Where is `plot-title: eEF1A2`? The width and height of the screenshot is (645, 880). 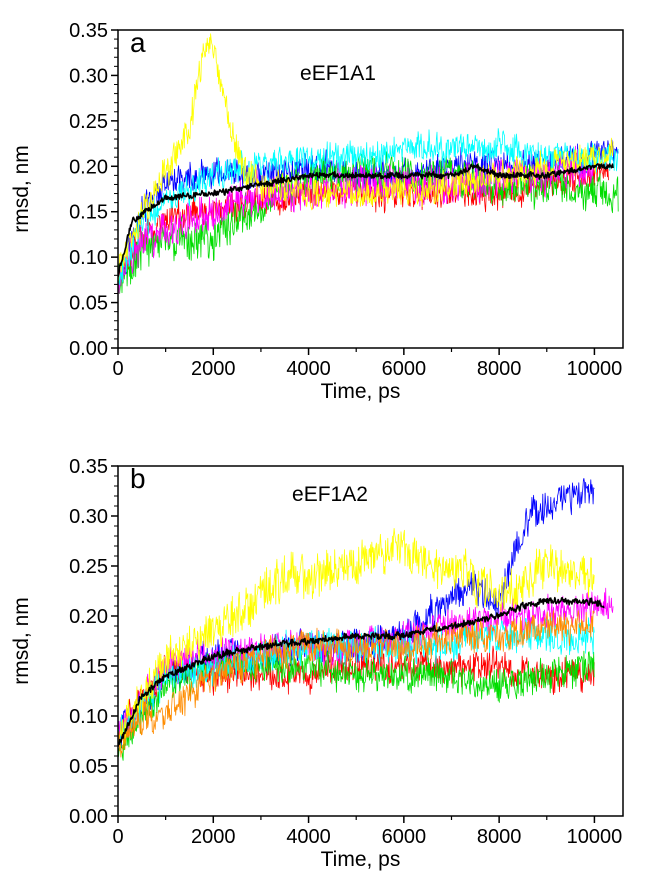
plot-title: eEF1A2 is located at coordinates (330, 494).